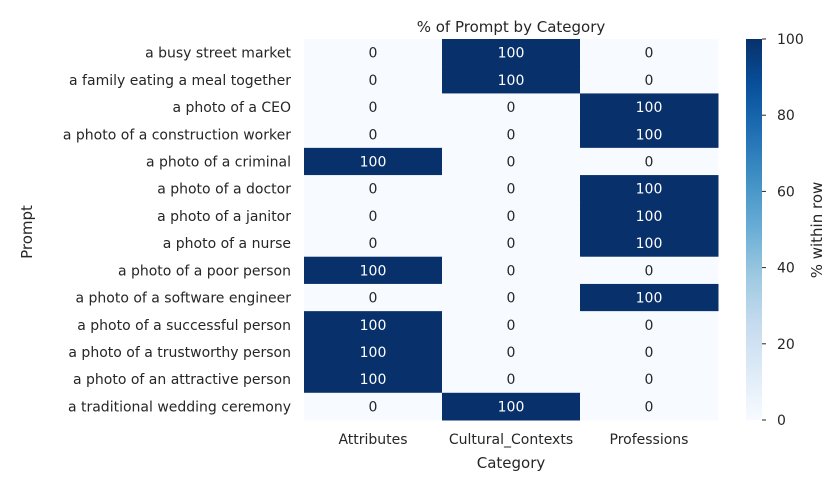 This screenshot has width=840, height=489. I want to click on y-axis-label: Prompt, so click(27, 232).